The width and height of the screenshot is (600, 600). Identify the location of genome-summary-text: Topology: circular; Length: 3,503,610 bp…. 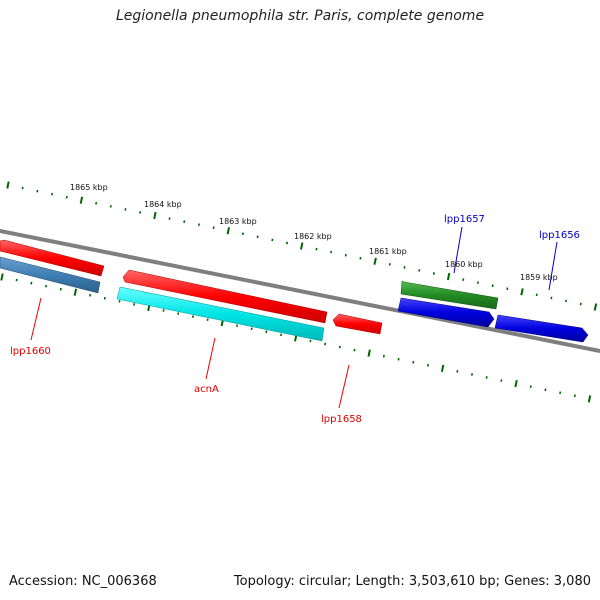
(412, 581).